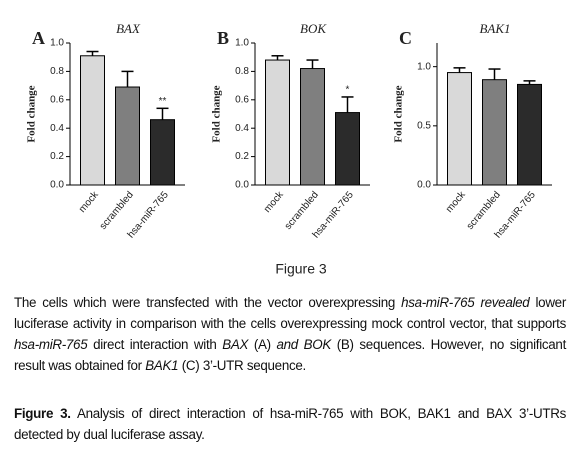 Image resolution: width=583 pixels, height=460 pixels. I want to click on chart-title: BOK, so click(313, 28).